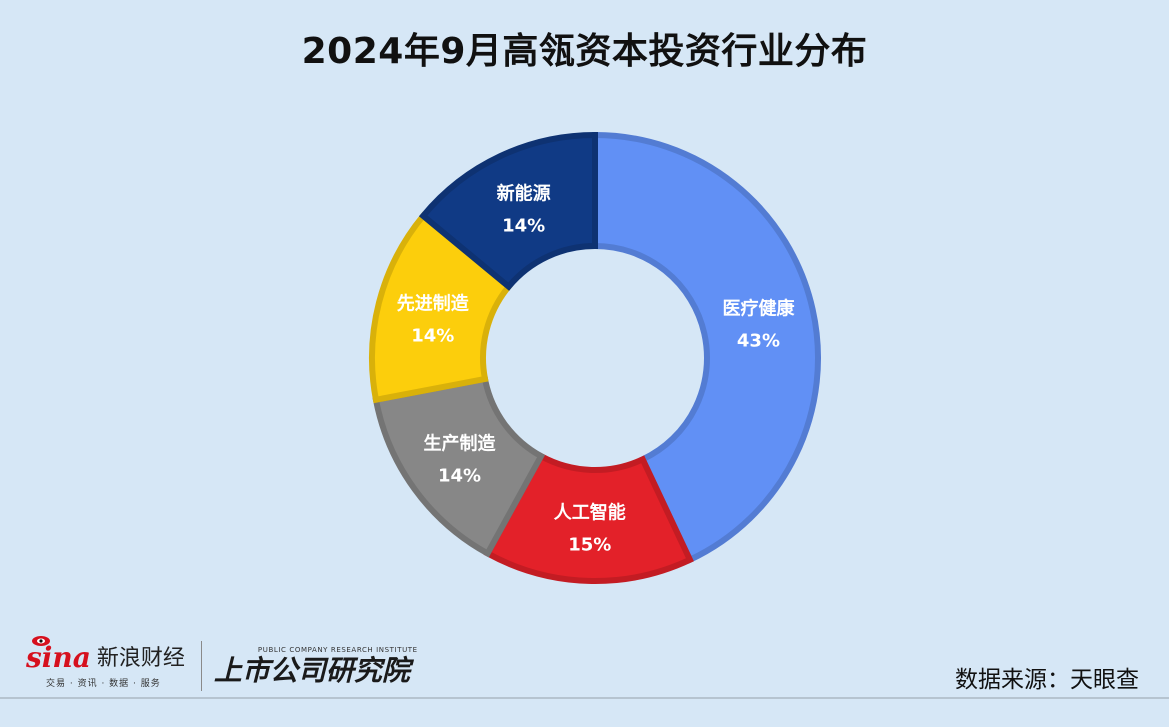 Image resolution: width=1169 pixels, height=727 pixels. I want to click on institute-english-name: PUBLIC COMPANY RESEARCH INSTITUTE, so click(337, 650).